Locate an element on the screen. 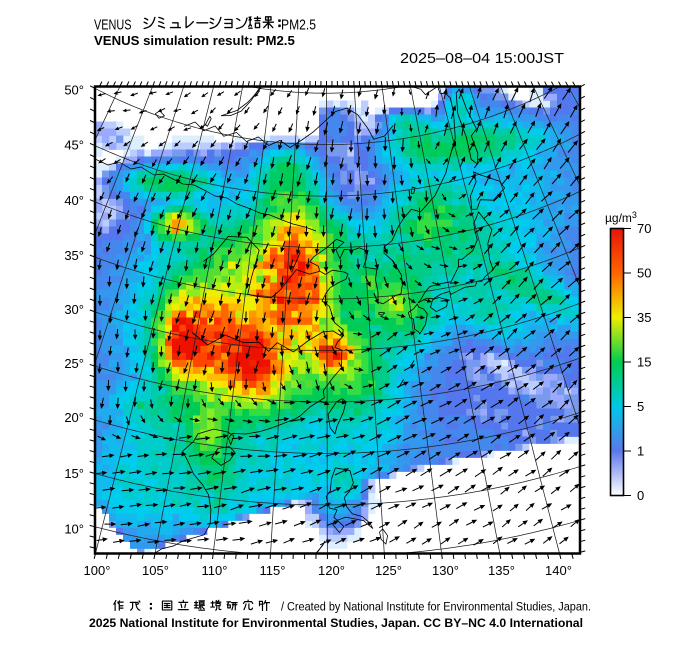  svg-text: 5 is located at coordinates (640, 406).